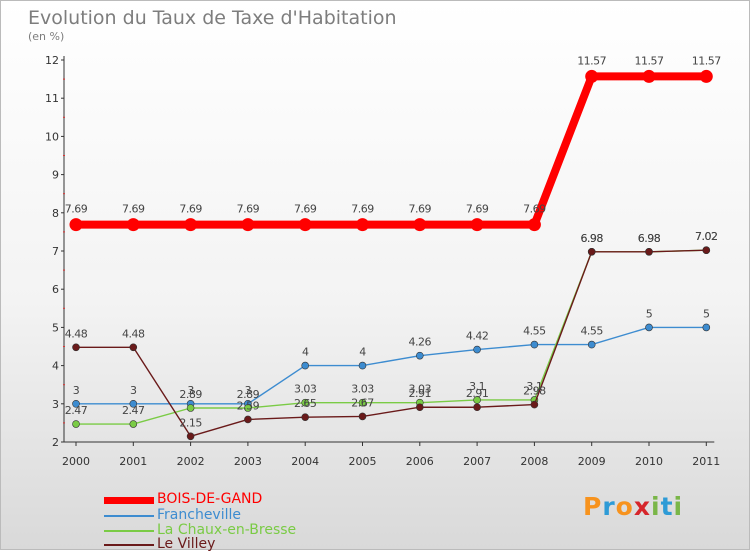 The width and height of the screenshot is (750, 554). I want to click on x-tick-label: 2009, so click(592, 461).